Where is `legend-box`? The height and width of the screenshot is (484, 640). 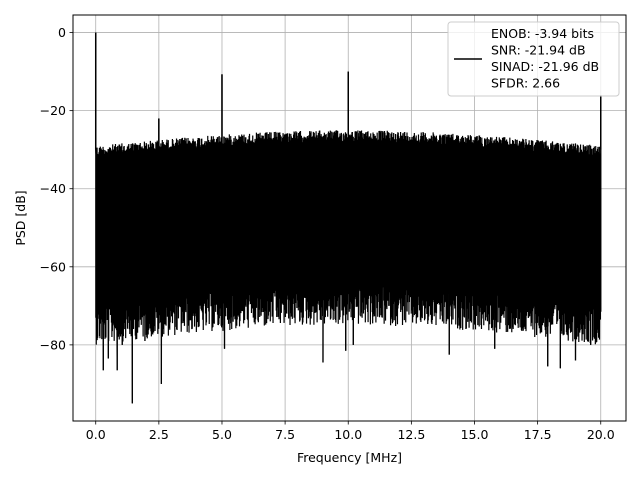
legend-box is located at coordinates (533, 59).